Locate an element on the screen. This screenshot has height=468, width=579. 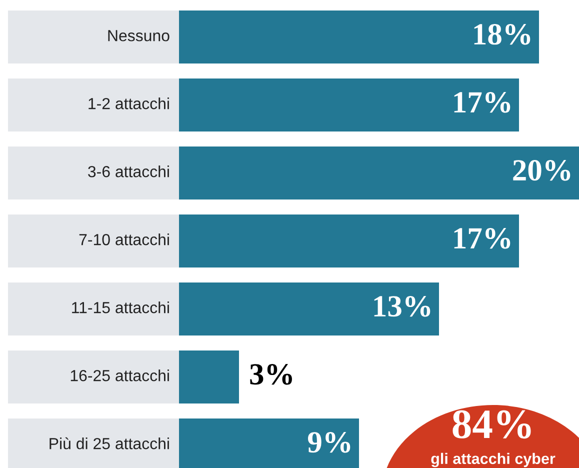
annotation: gli attacchi cyber is located at coordinates (493, 460).